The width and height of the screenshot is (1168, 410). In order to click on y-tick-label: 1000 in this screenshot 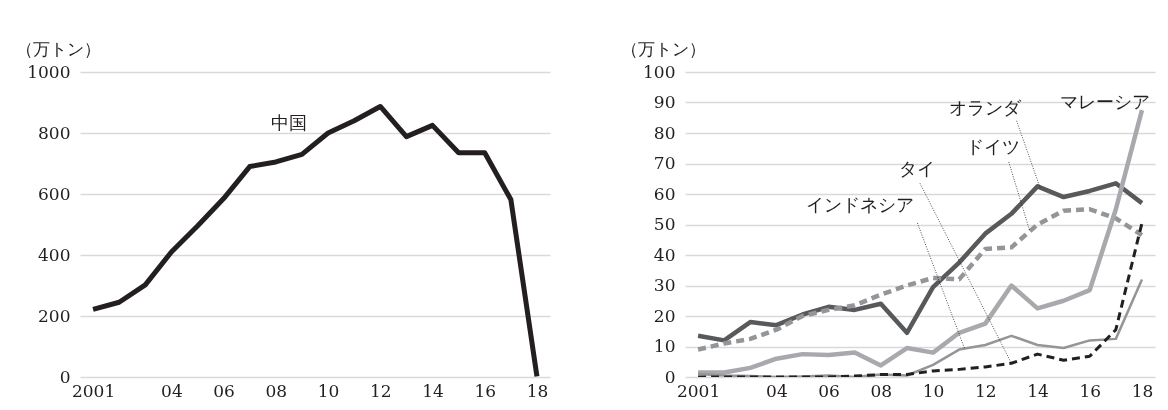, I will do `click(49, 71)`.